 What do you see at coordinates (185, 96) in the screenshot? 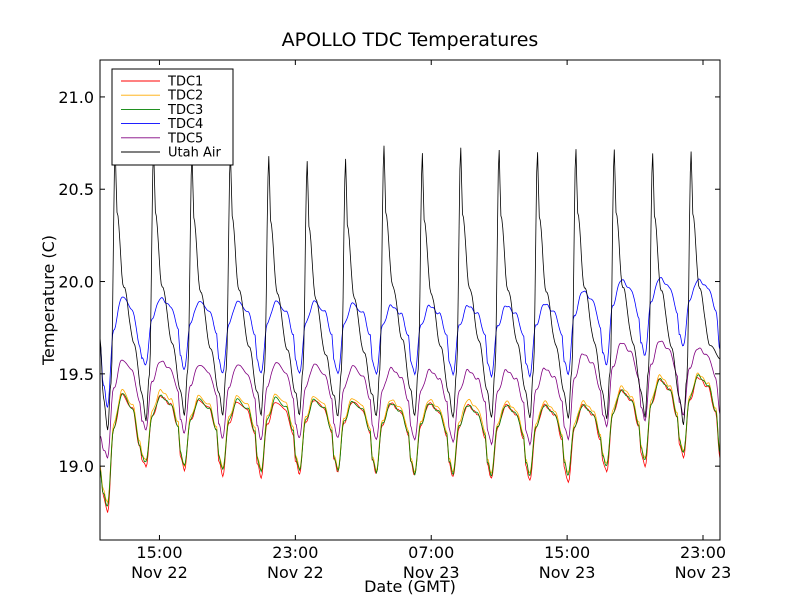
I see `legend-label-tdc2: TDC2` at bounding box center [185, 96].